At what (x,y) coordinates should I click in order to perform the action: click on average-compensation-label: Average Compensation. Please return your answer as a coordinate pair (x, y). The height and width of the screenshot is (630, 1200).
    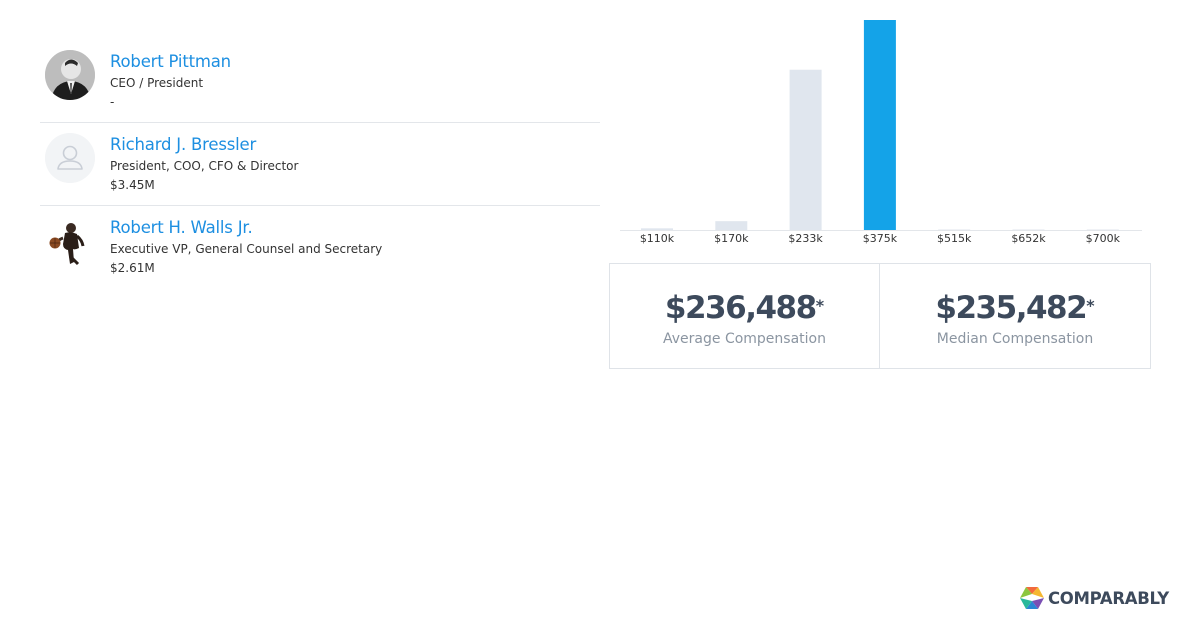
    Looking at the image, I should click on (744, 339).